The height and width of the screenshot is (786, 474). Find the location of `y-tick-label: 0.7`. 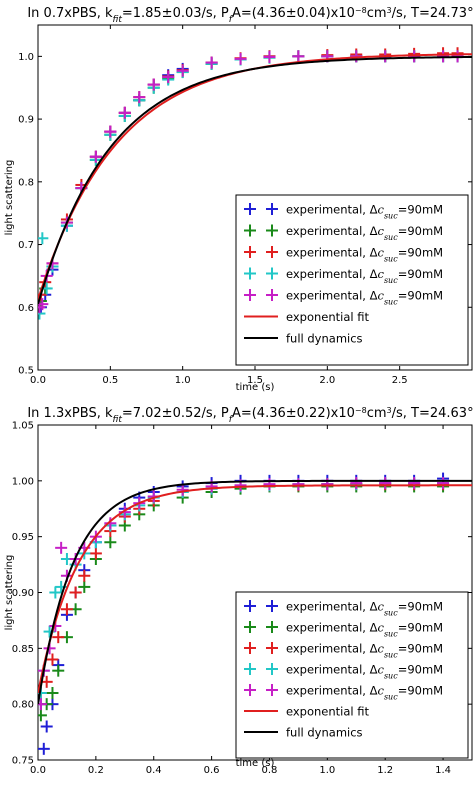

y-tick-label: 0.7 is located at coordinates (26, 245).